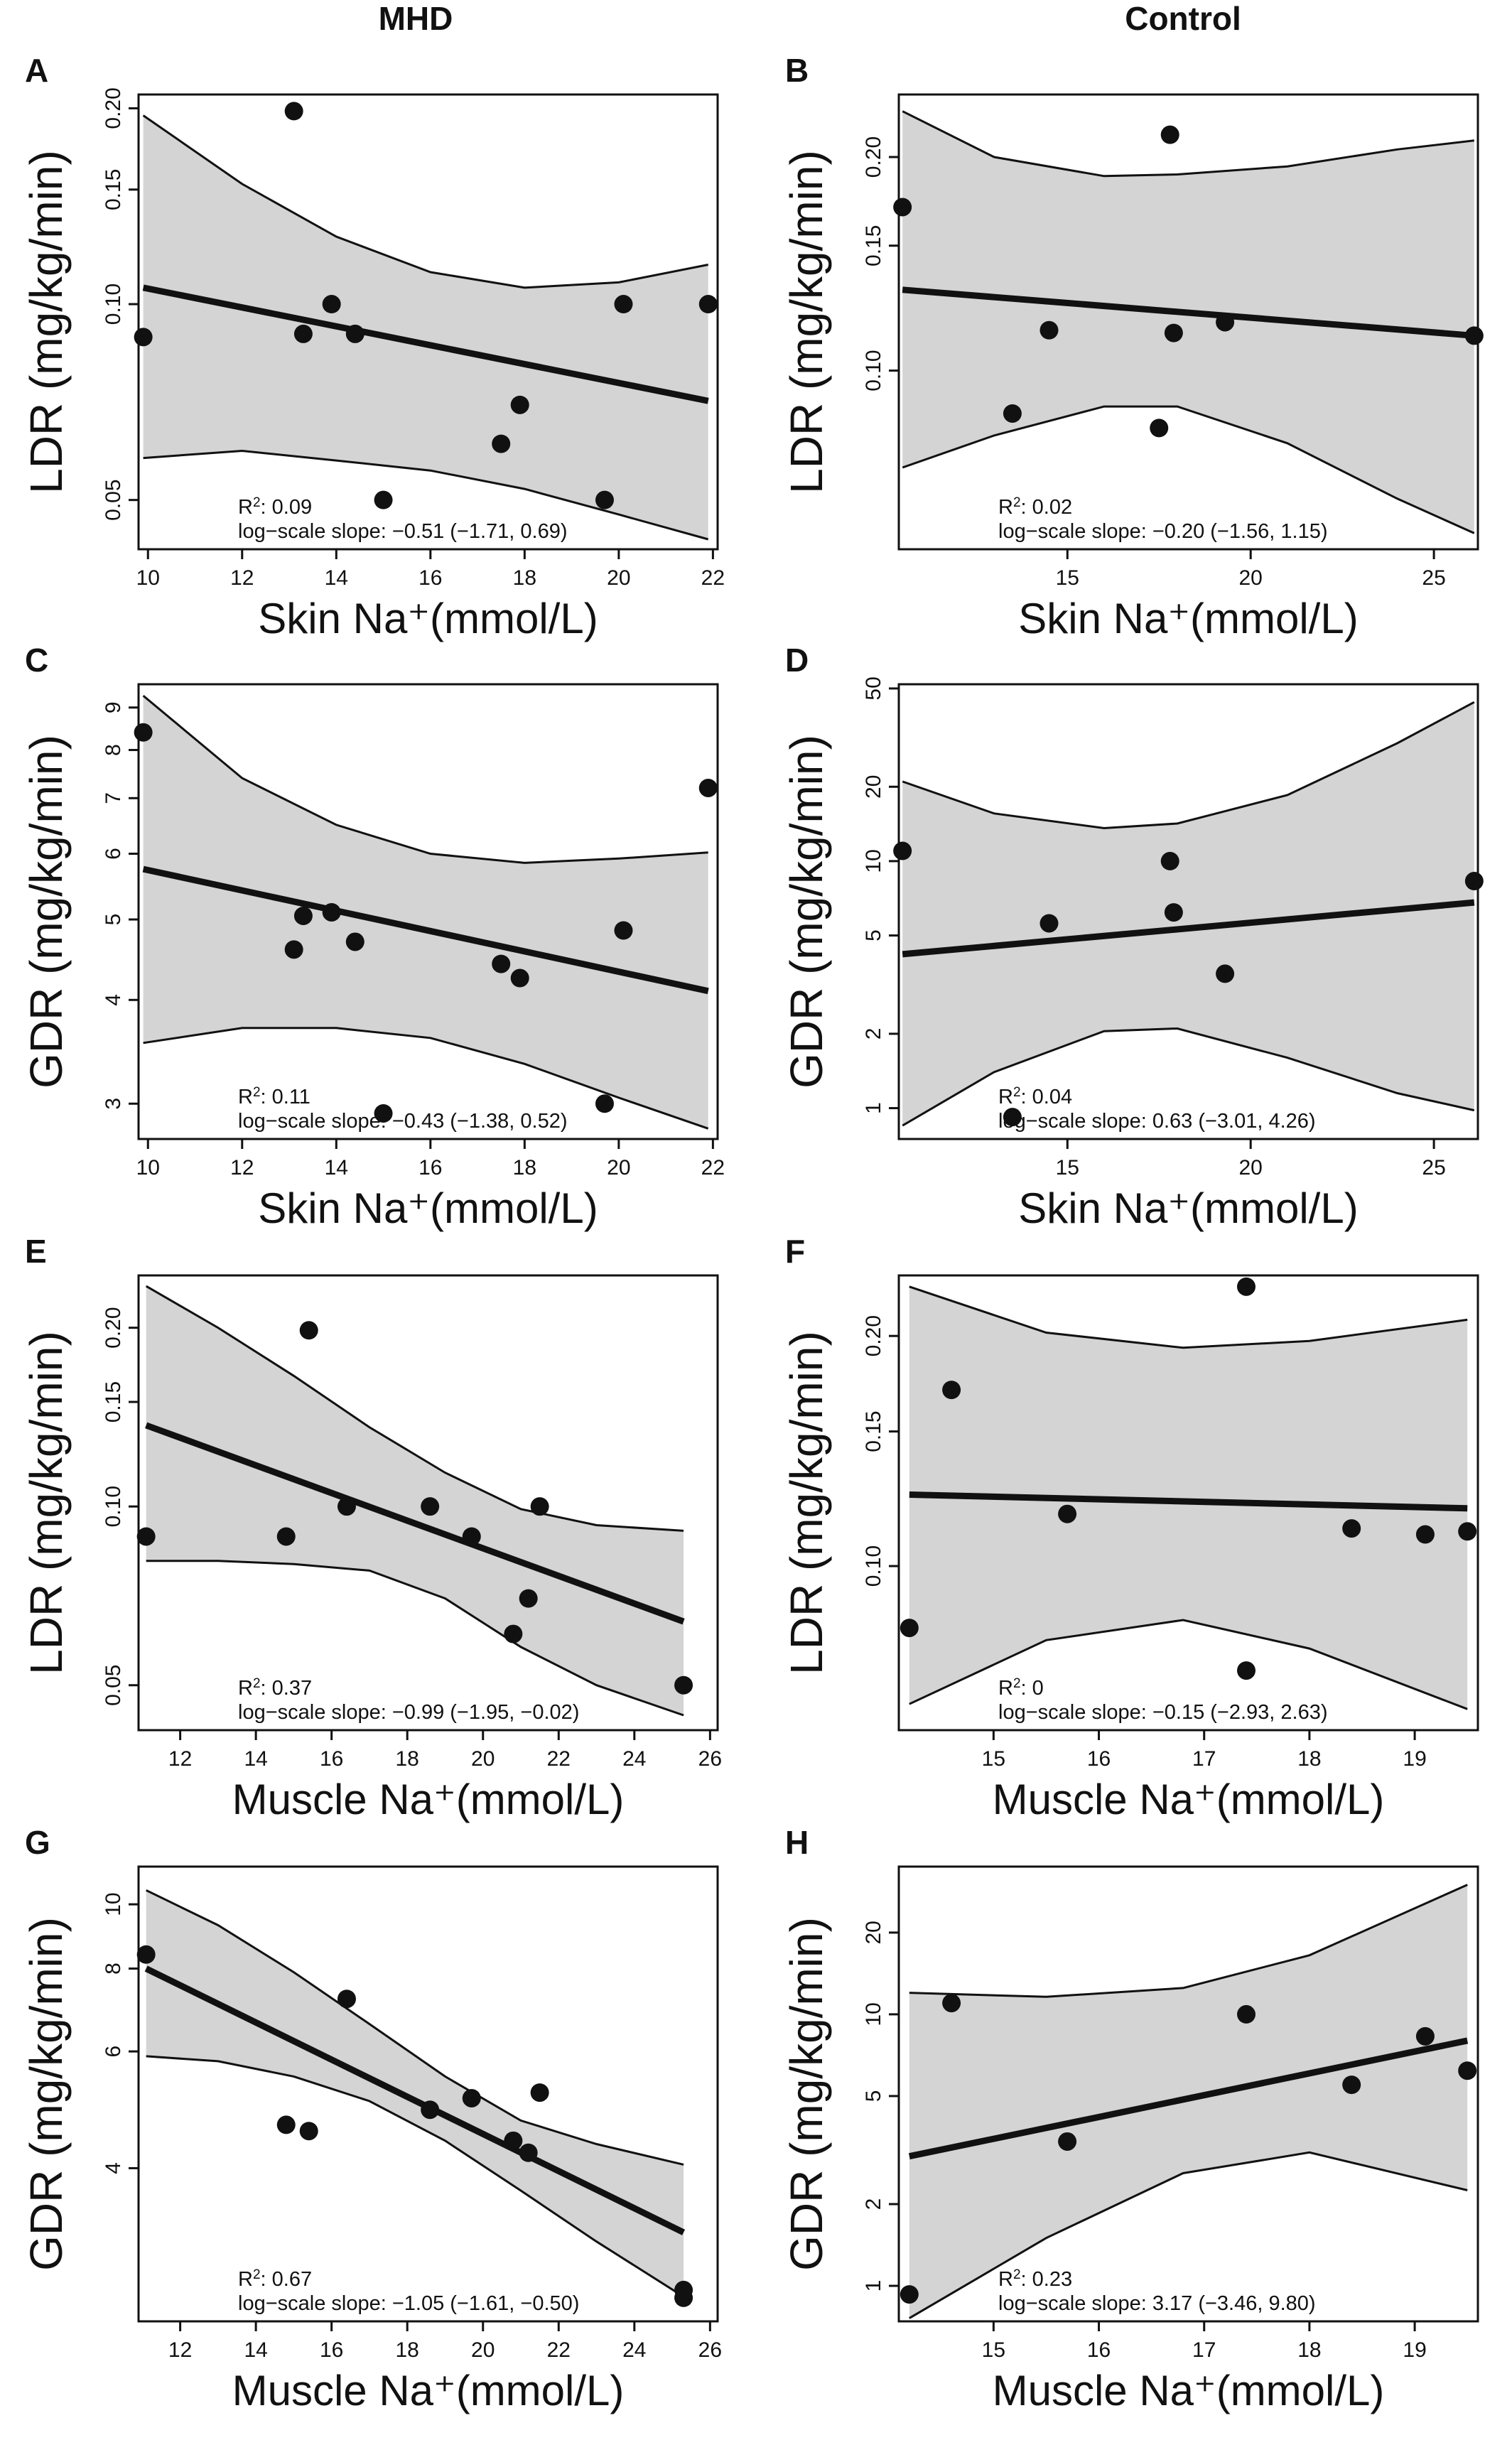 Image resolution: width=1512 pixels, height=2440 pixels. Describe the element at coordinates (873, 2204) in the screenshot. I see `y-tick-label-h-1: 2` at that location.